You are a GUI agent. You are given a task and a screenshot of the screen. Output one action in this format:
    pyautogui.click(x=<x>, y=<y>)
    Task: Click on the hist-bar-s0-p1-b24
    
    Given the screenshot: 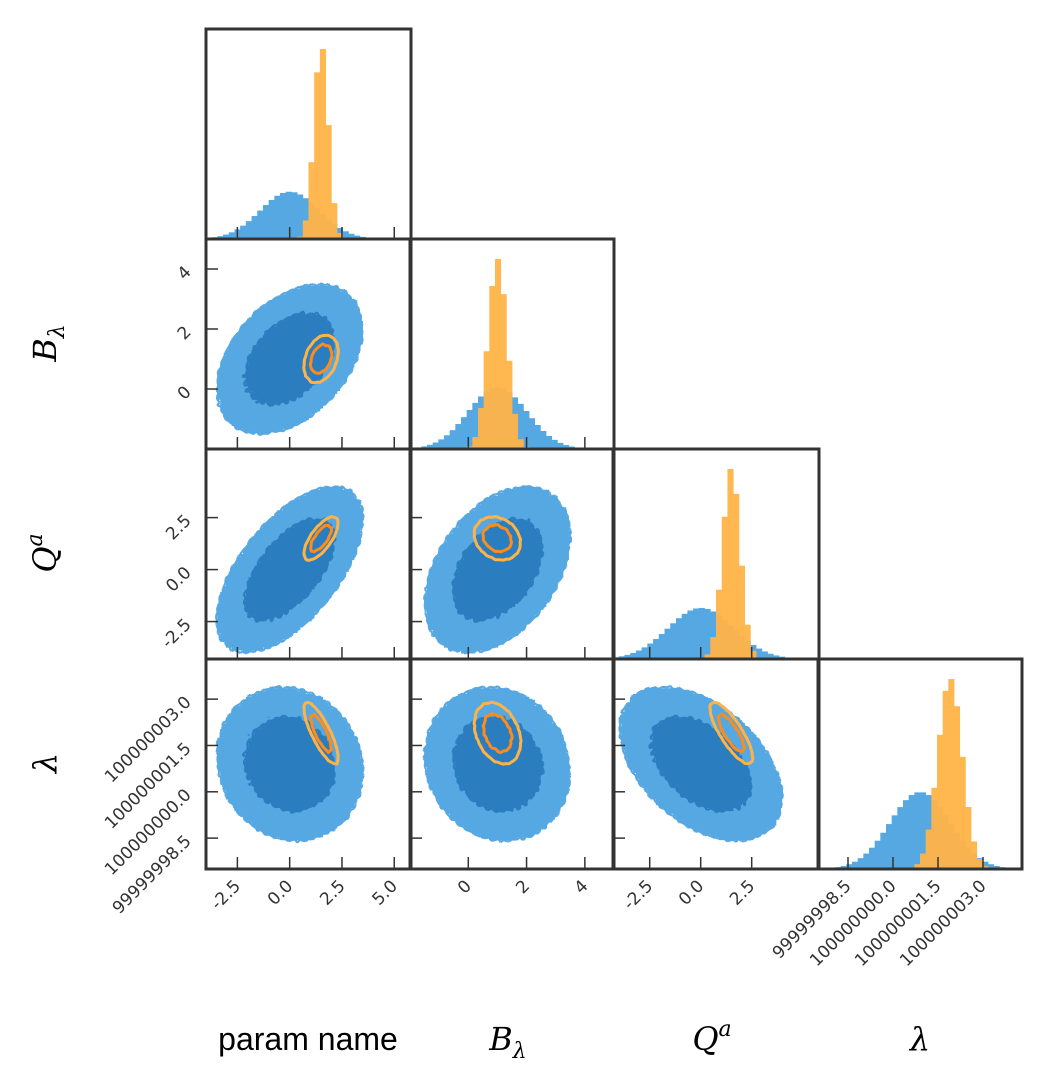 What is the action you would take?
    pyautogui.click(x=549, y=442)
    